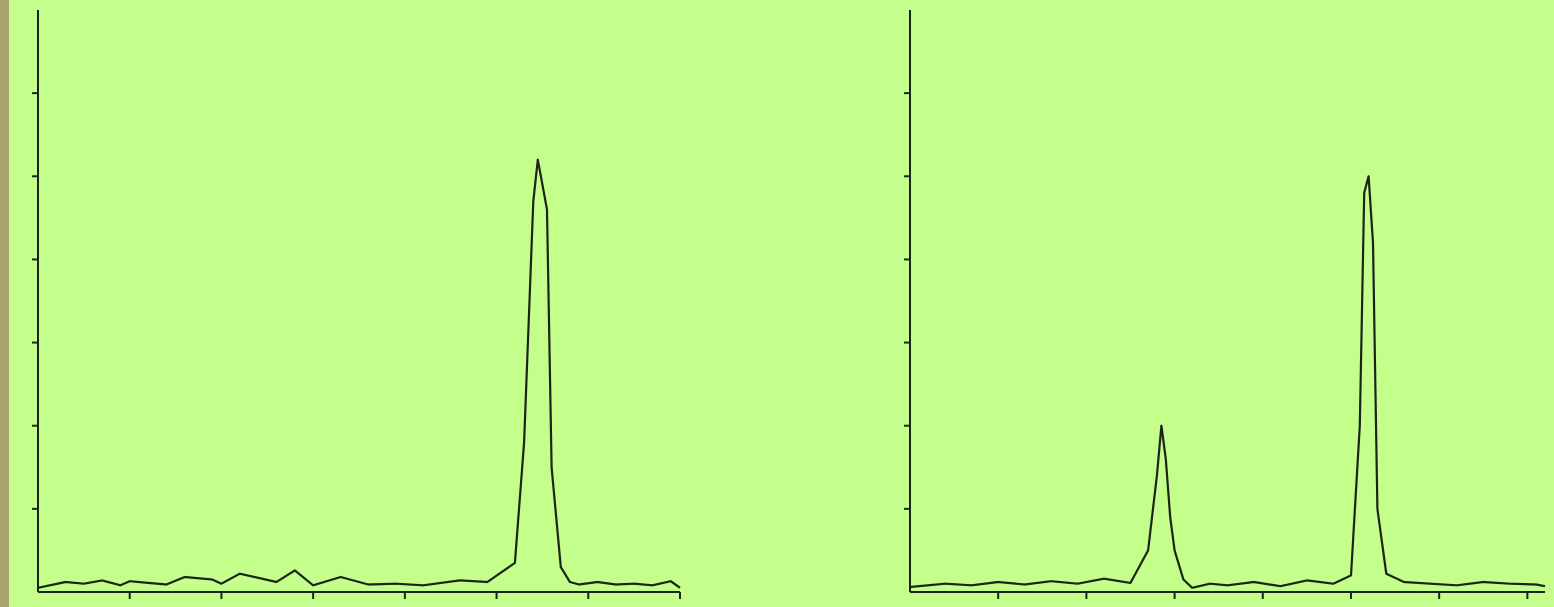 This screenshot has width=1554, height=607. What do you see at coordinates (4, 303) in the screenshot?
I see `left-border-strip` at bounding box center [4, 303].